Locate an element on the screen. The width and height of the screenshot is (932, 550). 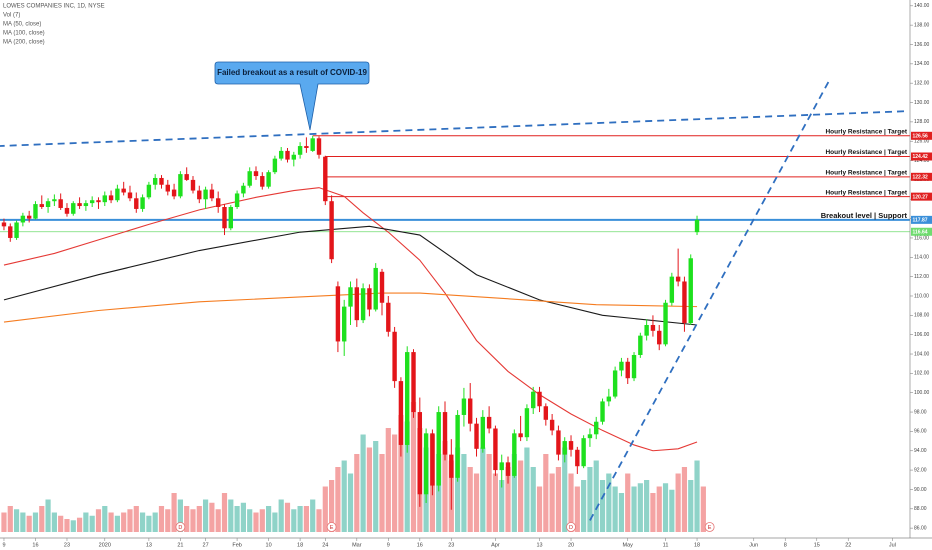
price-tag-label: 124.42 is located at coordinates (921, 157).